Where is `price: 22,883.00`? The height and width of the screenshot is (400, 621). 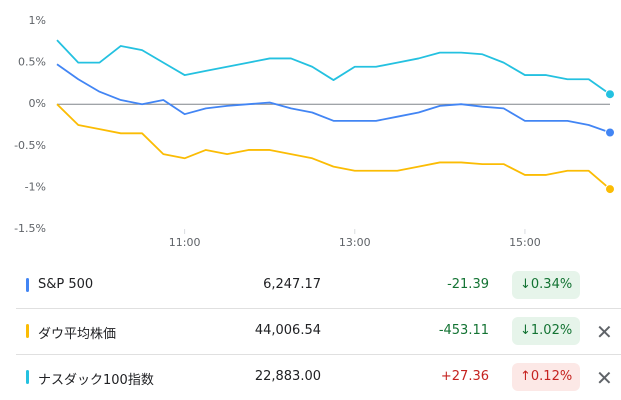
price: 22,883.00 is located at coordinates (287, 376).